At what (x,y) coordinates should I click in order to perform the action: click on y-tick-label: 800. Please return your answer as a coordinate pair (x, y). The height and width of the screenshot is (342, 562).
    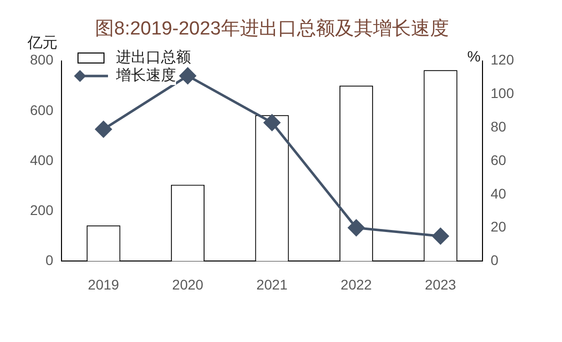
    Looking at the image, I should click on (42, 60).